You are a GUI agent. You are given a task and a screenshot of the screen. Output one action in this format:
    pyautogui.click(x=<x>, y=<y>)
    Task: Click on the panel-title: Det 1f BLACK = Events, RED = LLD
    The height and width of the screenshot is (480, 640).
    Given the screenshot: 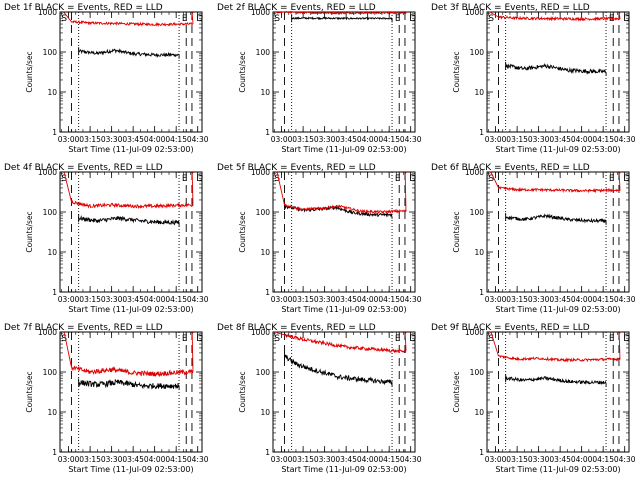 What is the action you would take?
    pyautogui.click(x=83, y=8)
    